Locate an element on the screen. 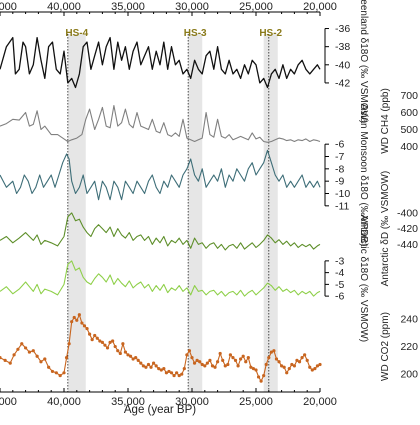 This screenshot has width=420, height=425. top-x-tick-label: 35,000 is located at coordinates (128, 7).